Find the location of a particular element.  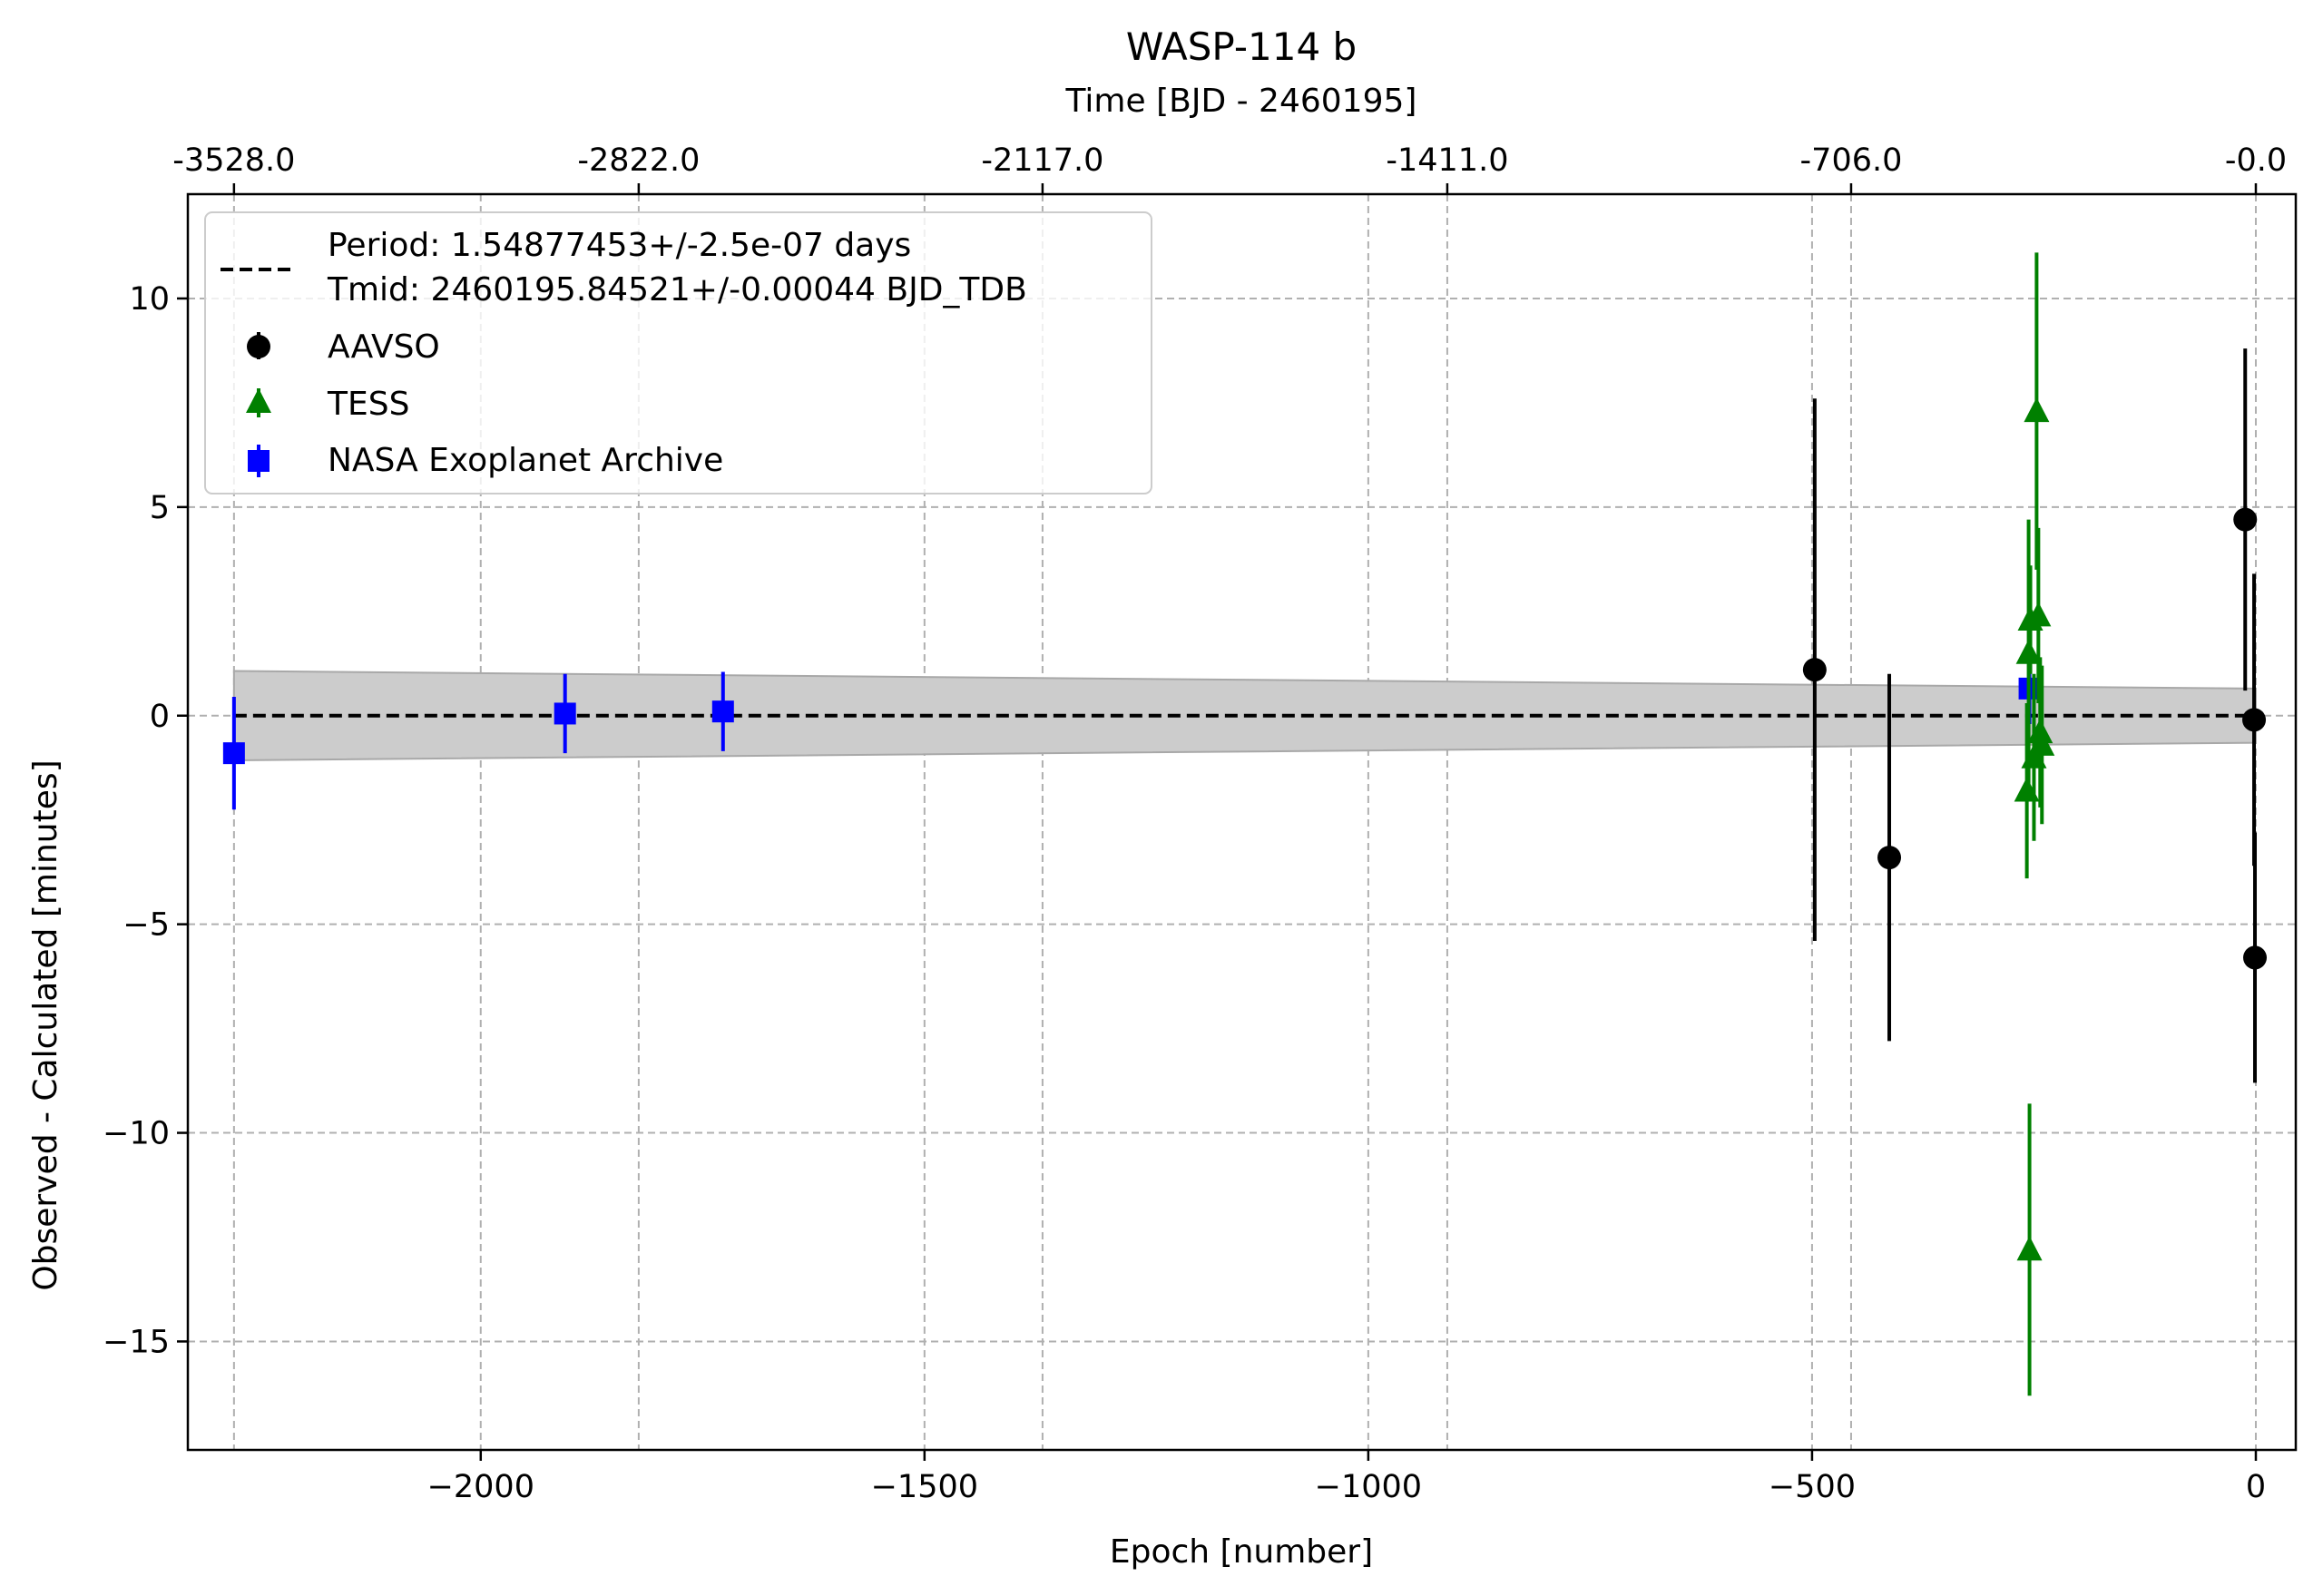

x-tick-label-2: −1000 is located at coordinates (1368, 1487).